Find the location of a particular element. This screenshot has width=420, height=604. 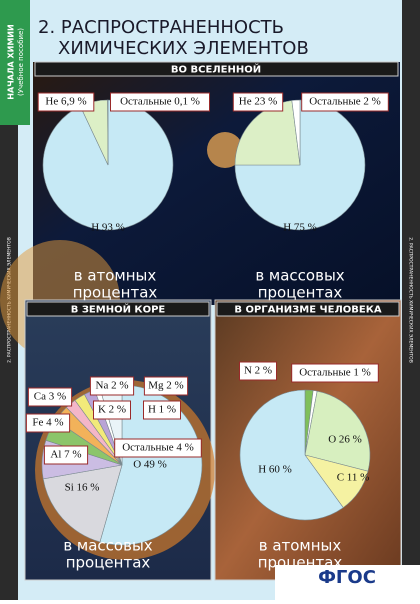

data-label: Ca 3 % is located at coordinates (50, 397).